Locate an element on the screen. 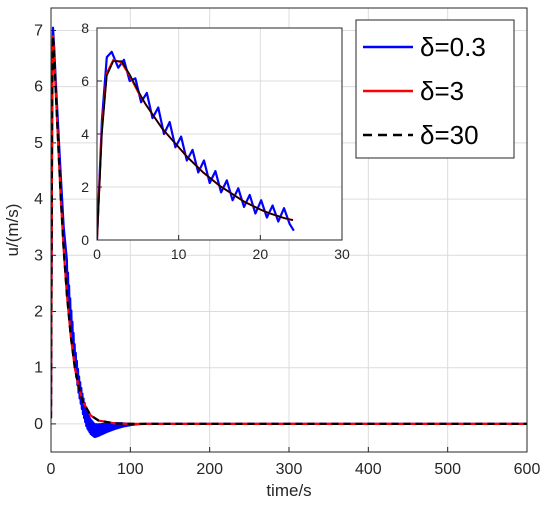  inset-y-tick-label: 4 is located at coordinates (85, 134).